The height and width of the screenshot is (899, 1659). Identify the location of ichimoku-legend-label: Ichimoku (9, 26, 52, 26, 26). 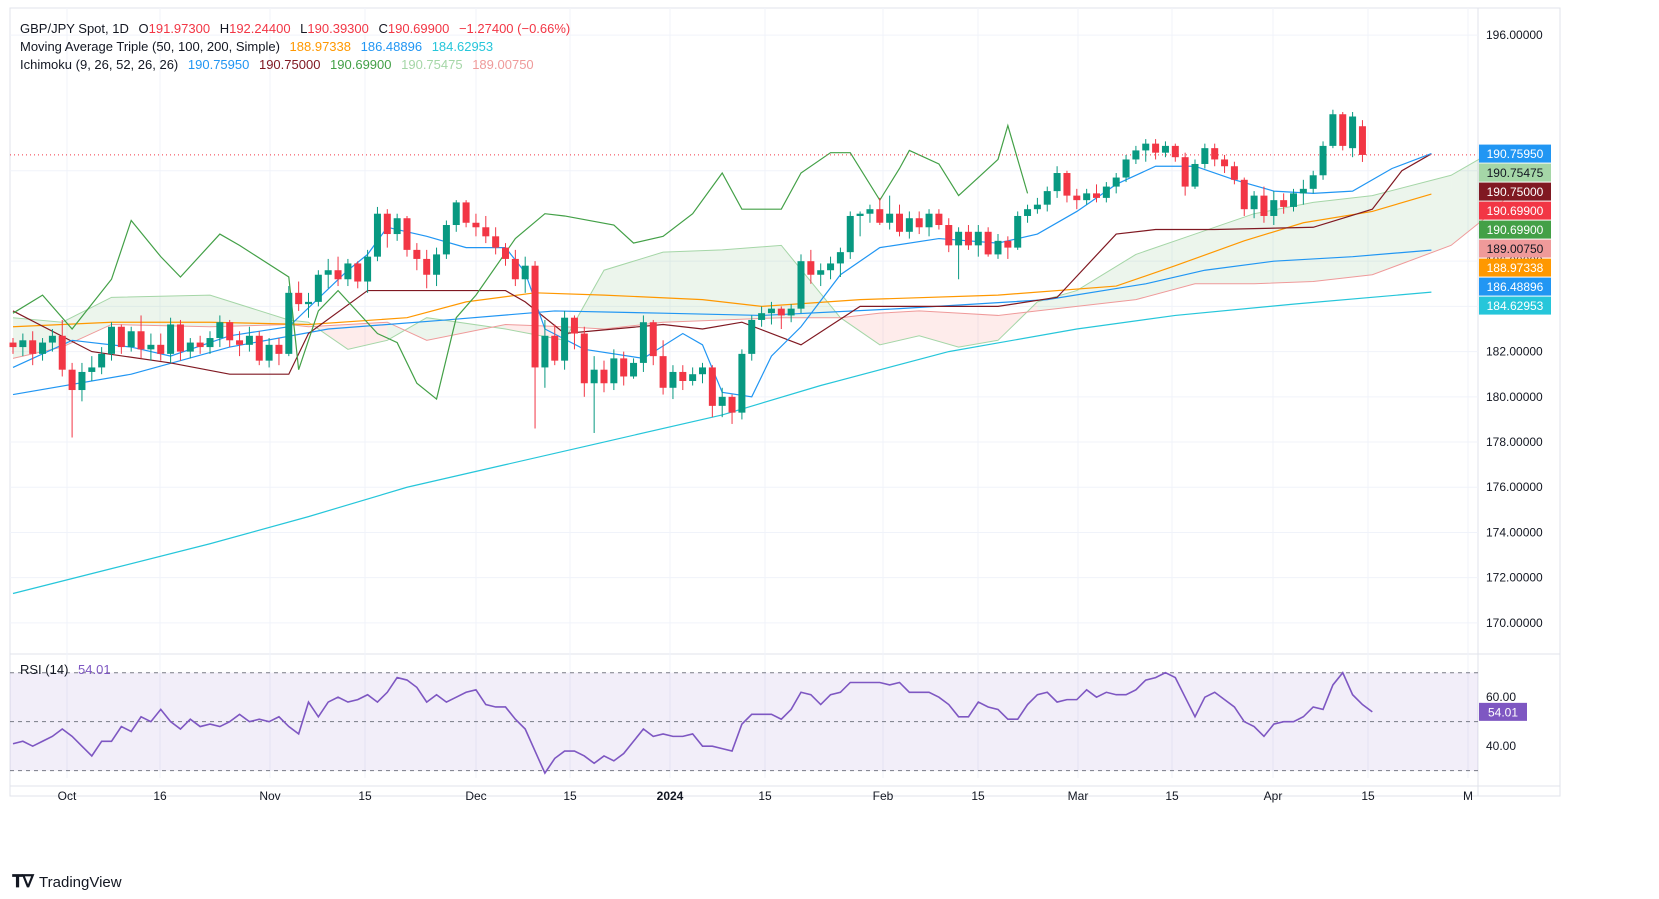
(99, 64).